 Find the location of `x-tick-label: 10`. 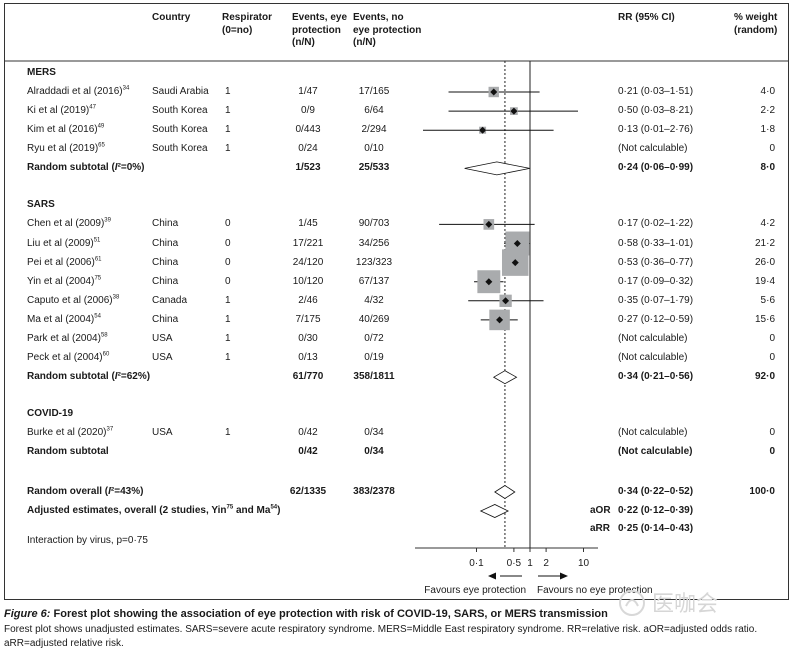

x-tick-label: 10 is located at coordinates (584, 563).